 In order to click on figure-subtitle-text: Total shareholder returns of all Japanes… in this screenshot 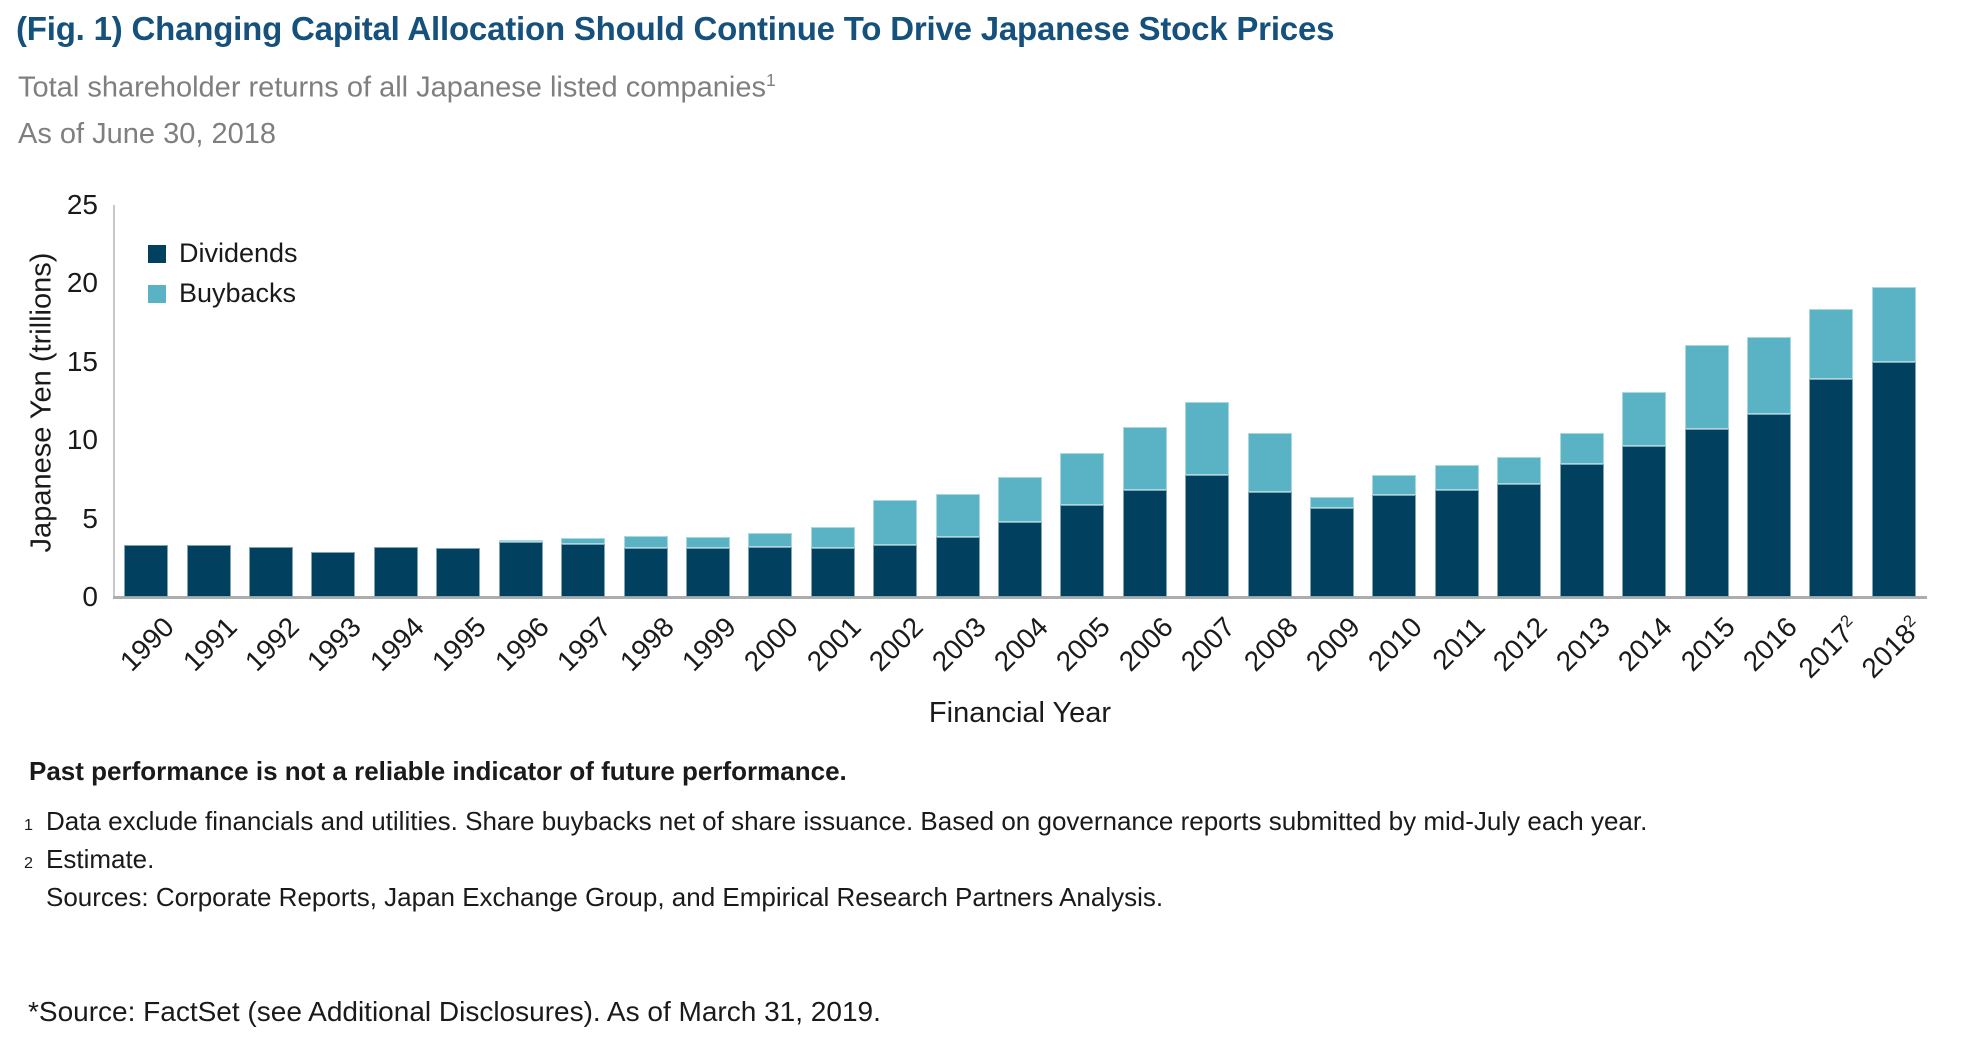, I will do `click(392, 87)`.